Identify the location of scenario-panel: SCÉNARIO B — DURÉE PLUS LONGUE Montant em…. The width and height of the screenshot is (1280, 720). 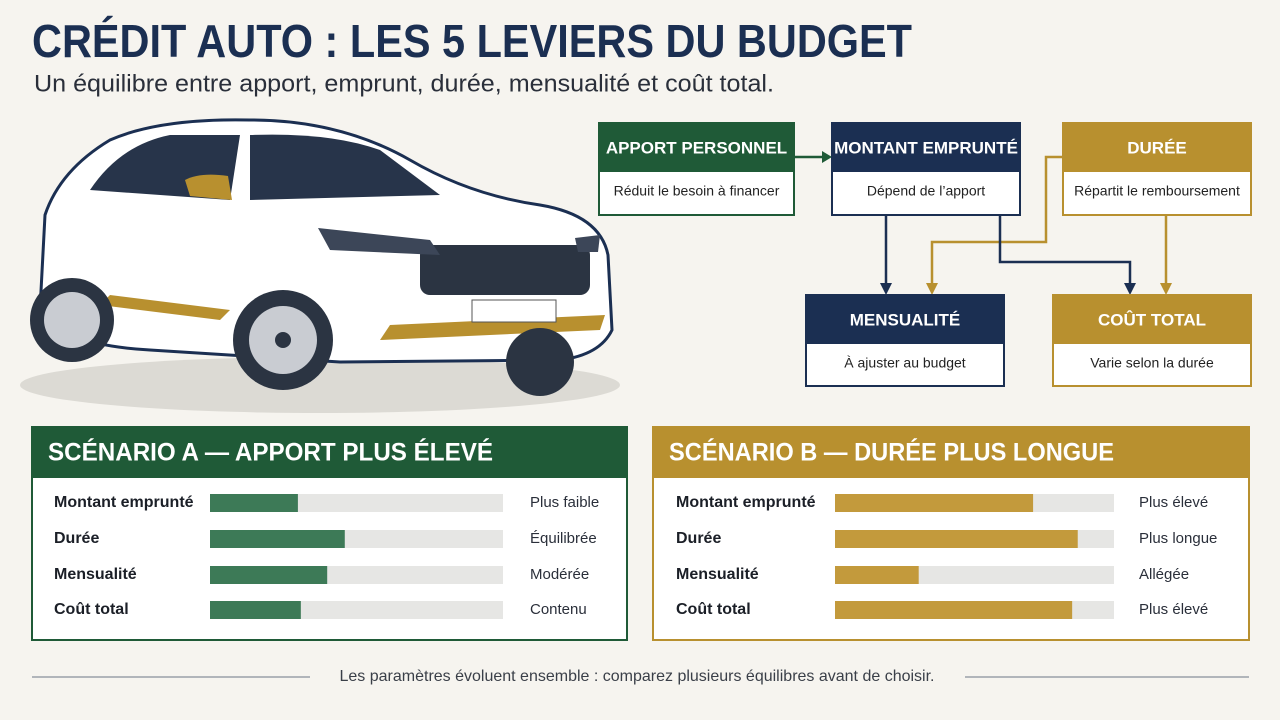
(951, 533).